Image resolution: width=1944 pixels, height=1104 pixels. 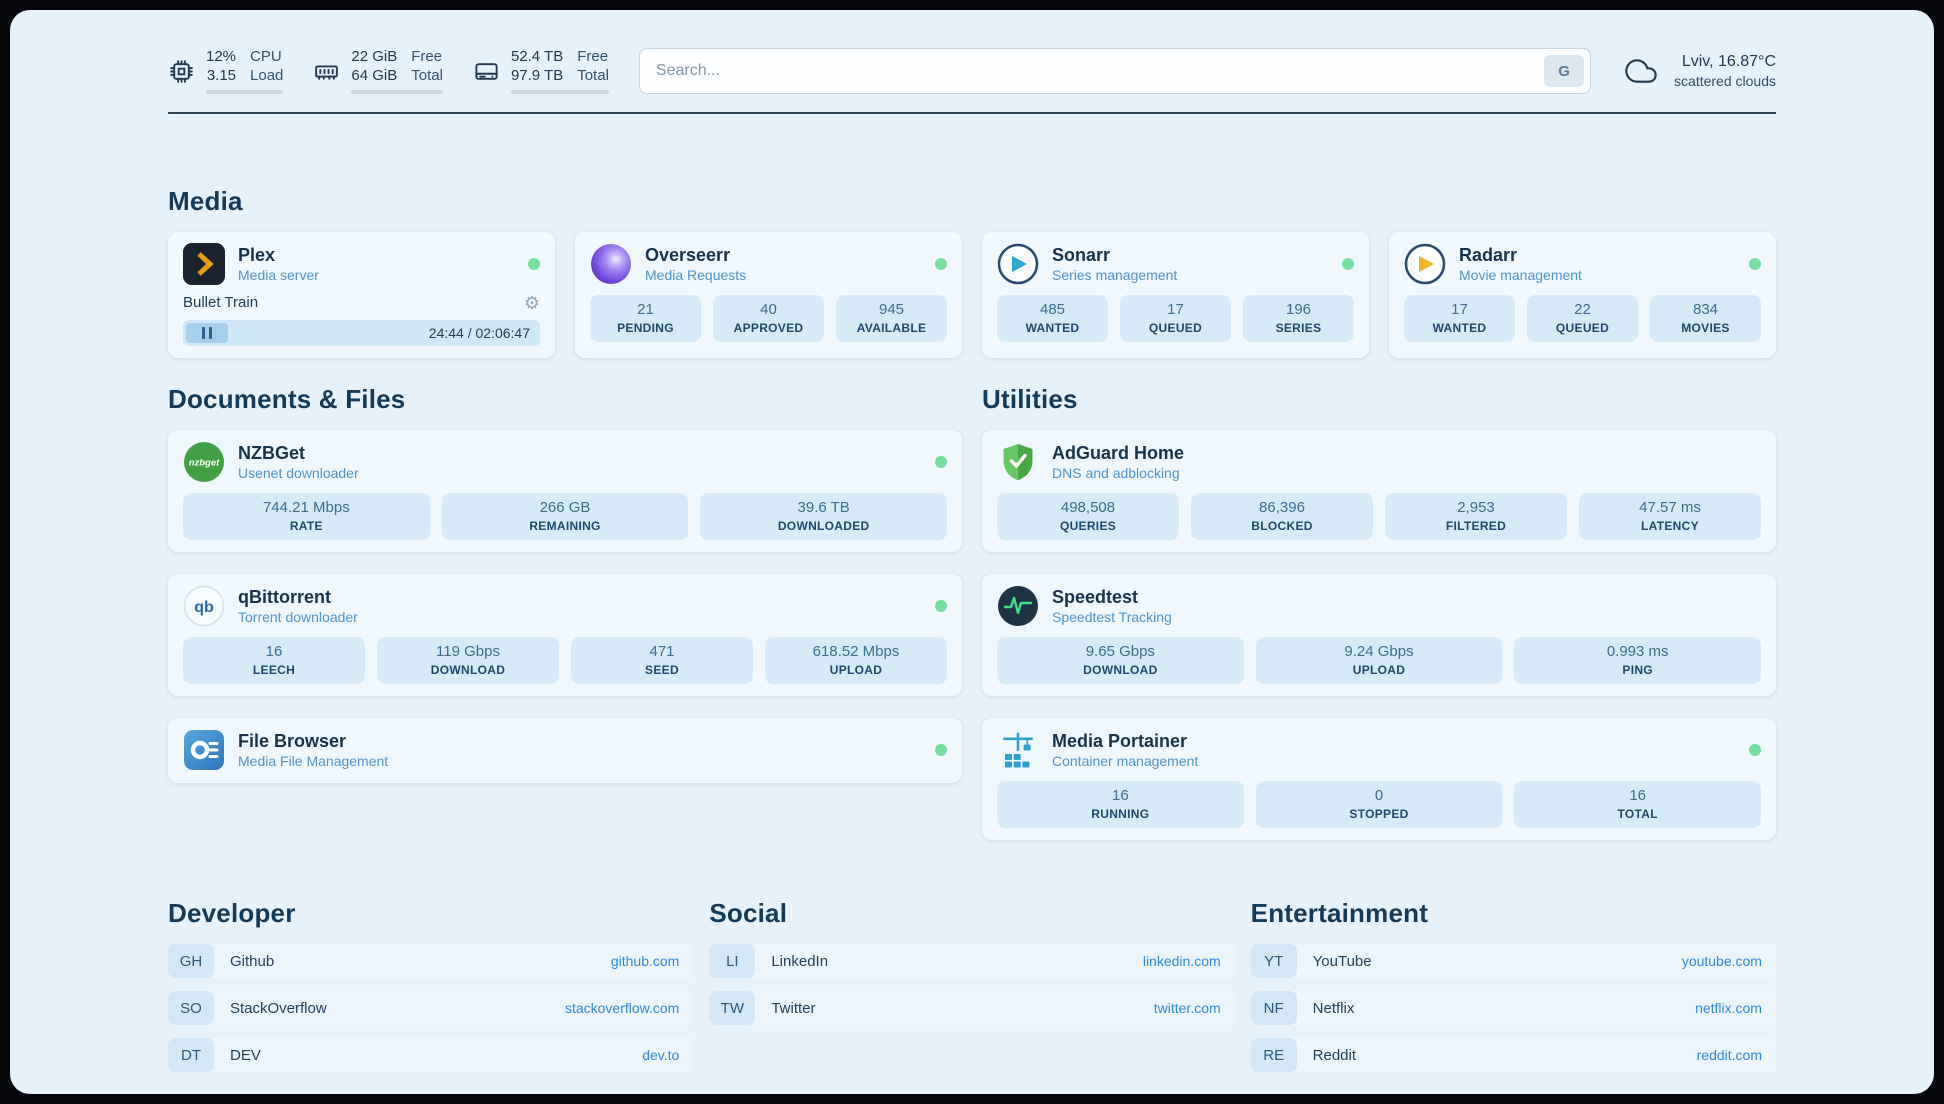 What do you see at coordinates (972, 1008) in the screenshot?
I see `bookmark-twitter: TW Twitter twitter.com` at bounding box center [972, 1008].